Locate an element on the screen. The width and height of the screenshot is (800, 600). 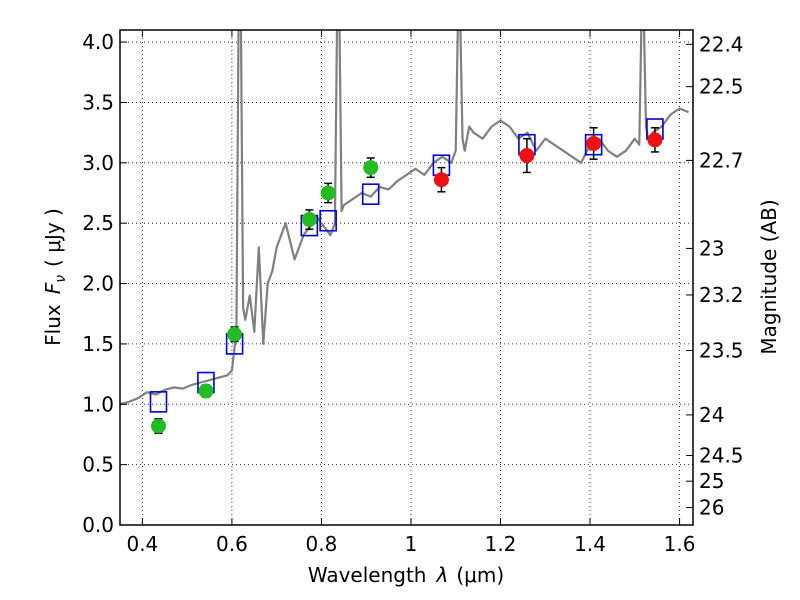
x-axis-label-lambda: λ is located at coordinates (442, 575).